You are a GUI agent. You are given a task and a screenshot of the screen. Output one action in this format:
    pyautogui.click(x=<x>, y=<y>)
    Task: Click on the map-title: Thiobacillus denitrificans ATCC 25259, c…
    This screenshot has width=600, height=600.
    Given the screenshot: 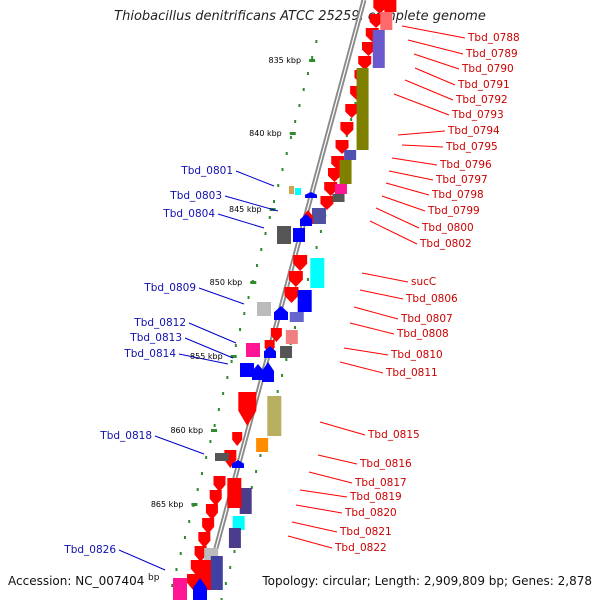 What is the action you would take?
    pyautogui.click(x=300, y=16)
    